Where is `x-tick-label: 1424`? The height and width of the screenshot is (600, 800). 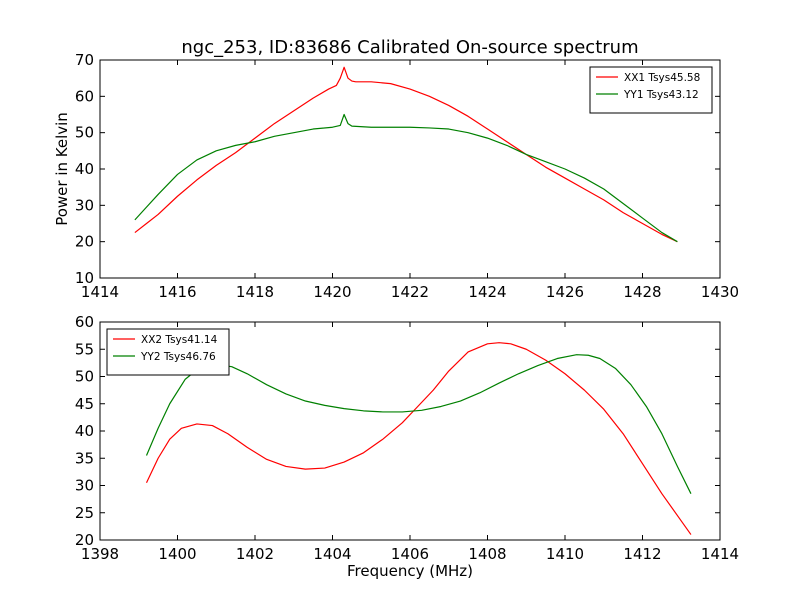 x-tick-label: 1424 is located at coordinates (487, 292).